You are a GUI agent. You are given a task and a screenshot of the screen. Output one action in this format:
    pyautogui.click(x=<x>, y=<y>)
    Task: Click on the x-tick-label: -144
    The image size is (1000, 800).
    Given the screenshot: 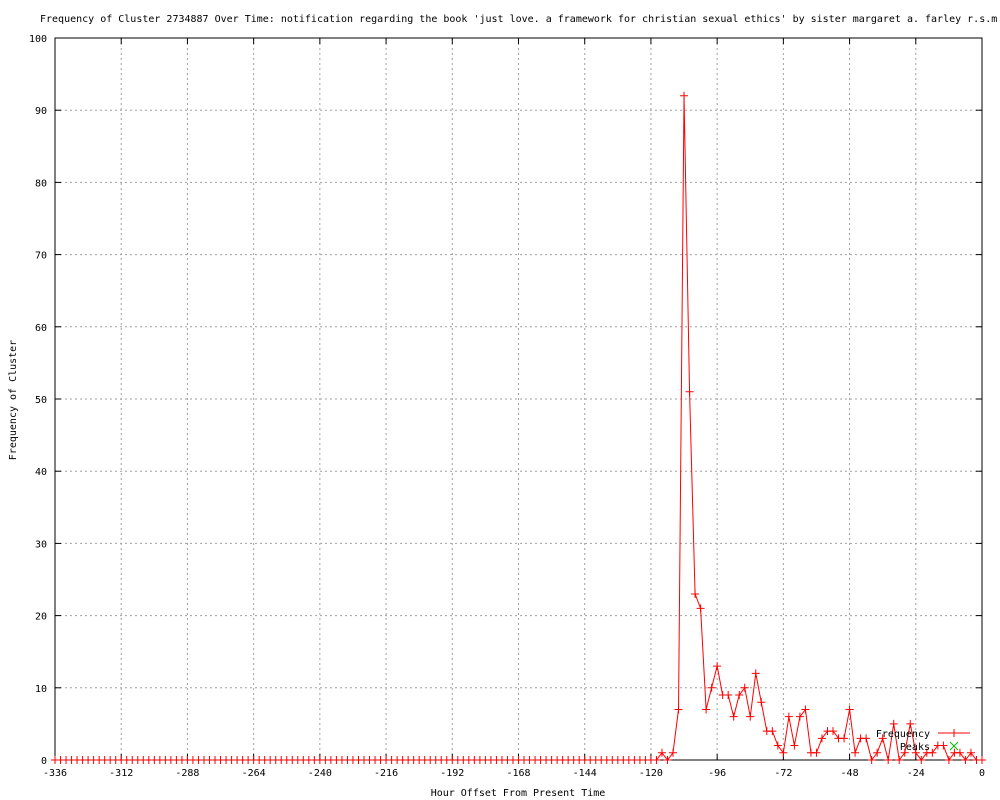 What is the action you would take?
    pyautogui.click(x=585, y=773)
    